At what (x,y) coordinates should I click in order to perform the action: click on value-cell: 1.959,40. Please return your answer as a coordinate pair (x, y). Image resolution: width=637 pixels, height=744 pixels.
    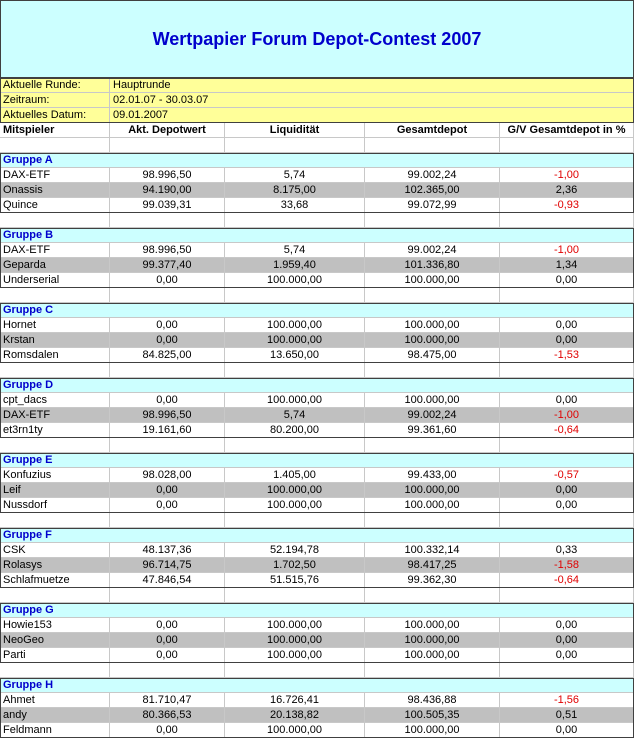
    Looking at the image, I should click on (295, 265).